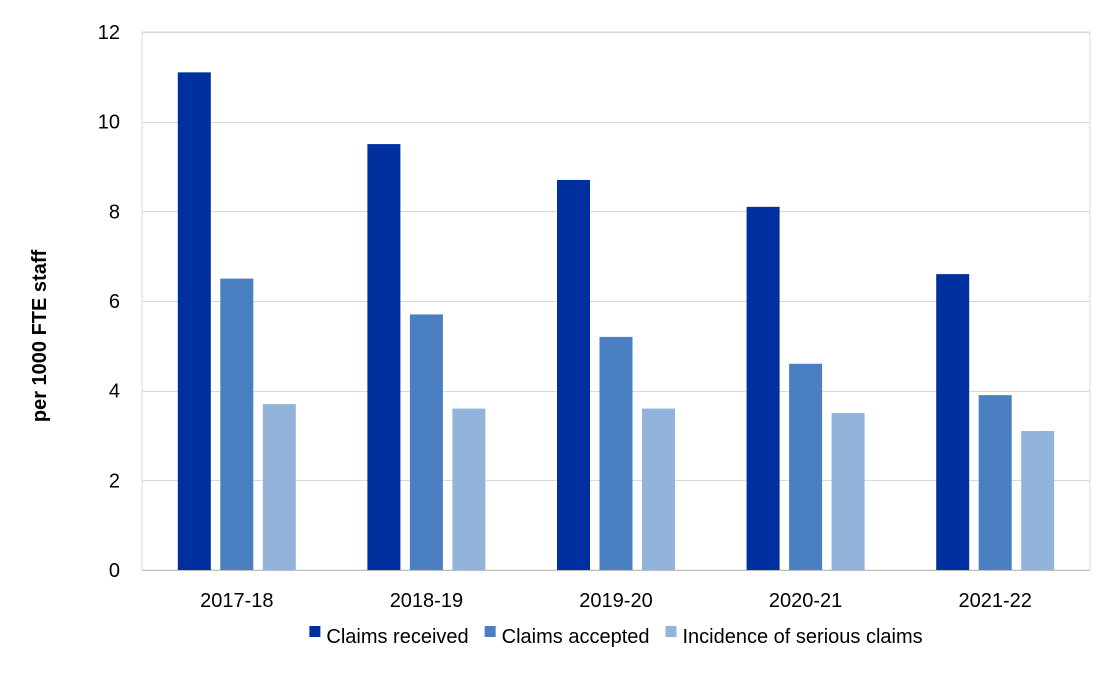 Image resolution: width=1118 pixels, height=677 pixels. Describe the element at coordinates (109, 33) in the screenshot. I see `y-tick-label: 12` at that location.